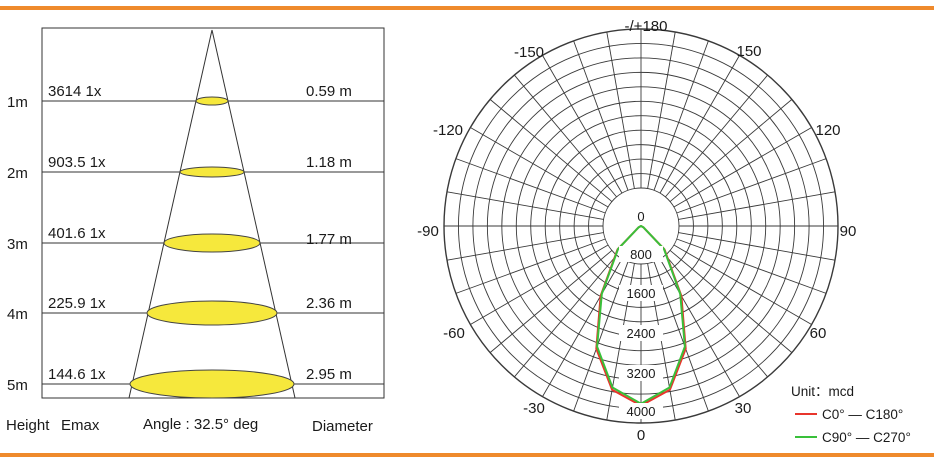  I want to click on row-diameter: 1.18 m, so click(329, 162).